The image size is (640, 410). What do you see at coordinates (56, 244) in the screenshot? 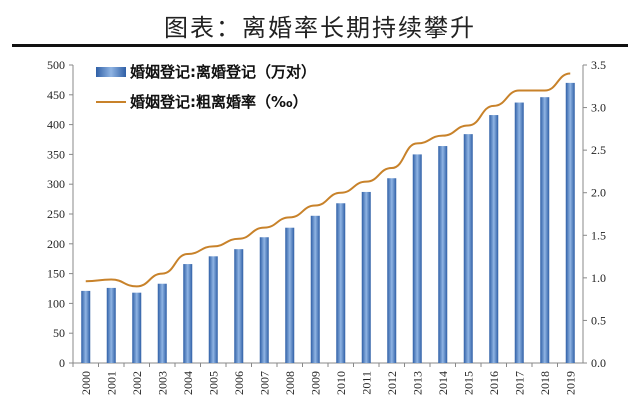
I see `left-tick-label: 200` at bounding box center [56, 244].